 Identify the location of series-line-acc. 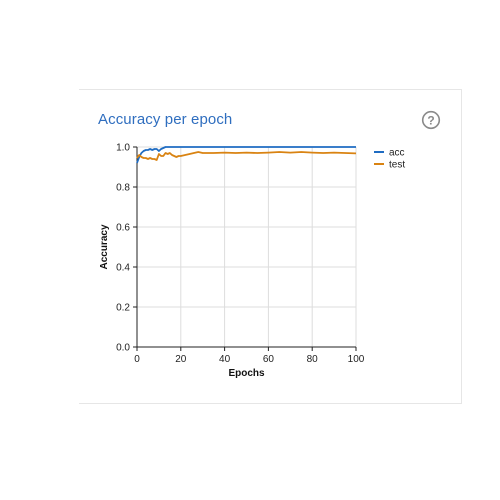
(246, 155).